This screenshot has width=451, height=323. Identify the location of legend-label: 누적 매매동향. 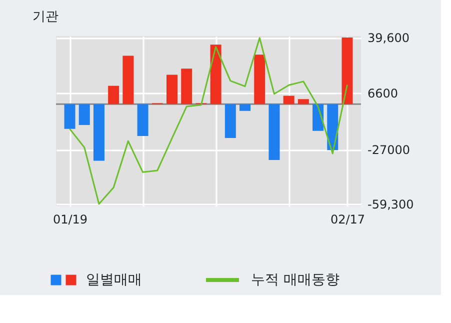
(295, 280).